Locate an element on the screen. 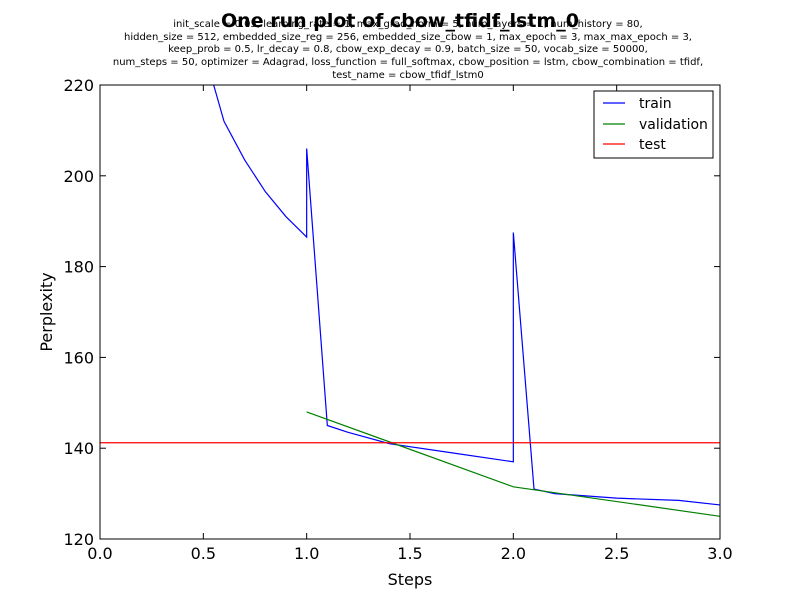 This screenshot has height=600, width=800. x-tick-label: 0.0 is located at coordinates (99, 553).